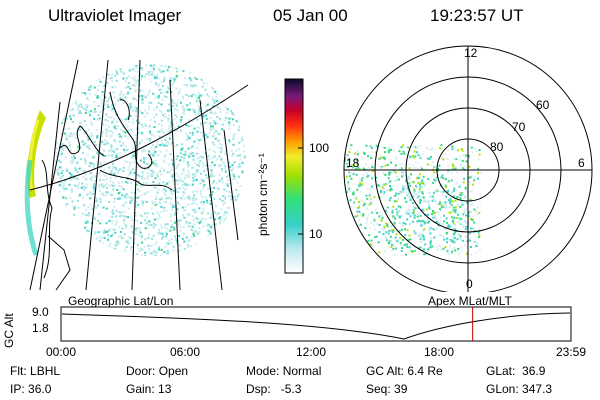 The image size is (600, 400). What do you see at coordinates (311, 352) in the screenshot?
I see `altitude-xtick-1200: 12:00` at bounding box center [311, 352].